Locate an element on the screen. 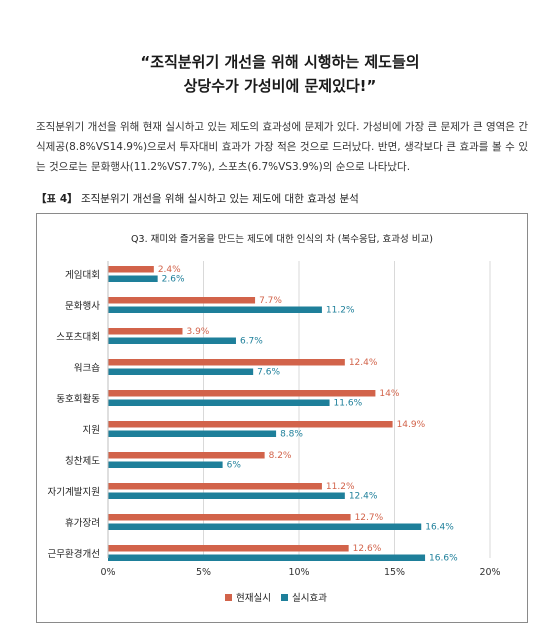  data-label: 14% is located at coordinates (389, 394).